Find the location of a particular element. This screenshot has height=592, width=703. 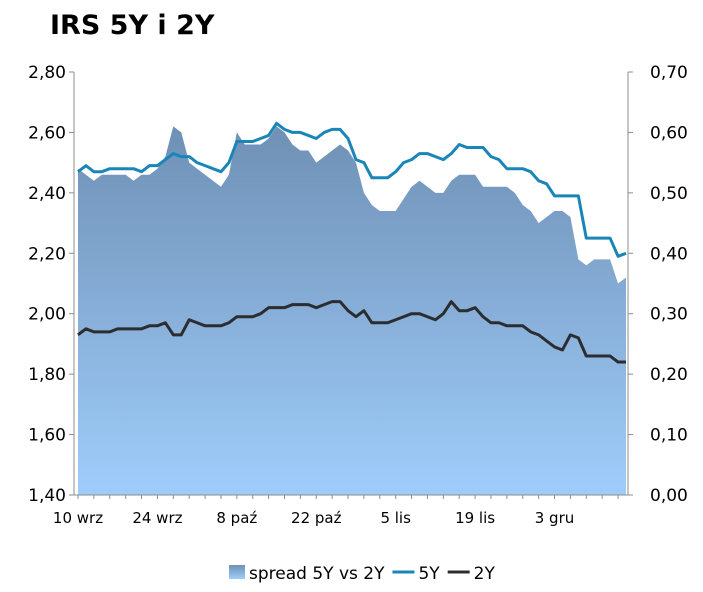

series-line-2y is located at coordinates (351, 332).